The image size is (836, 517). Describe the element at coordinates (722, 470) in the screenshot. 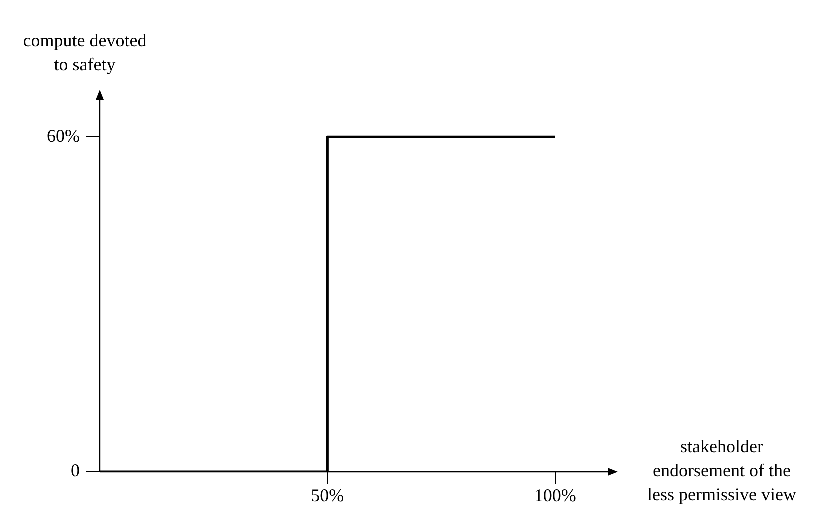

I see `x-axis-title: stakeholder endorsement of the less permissive view` at that location.